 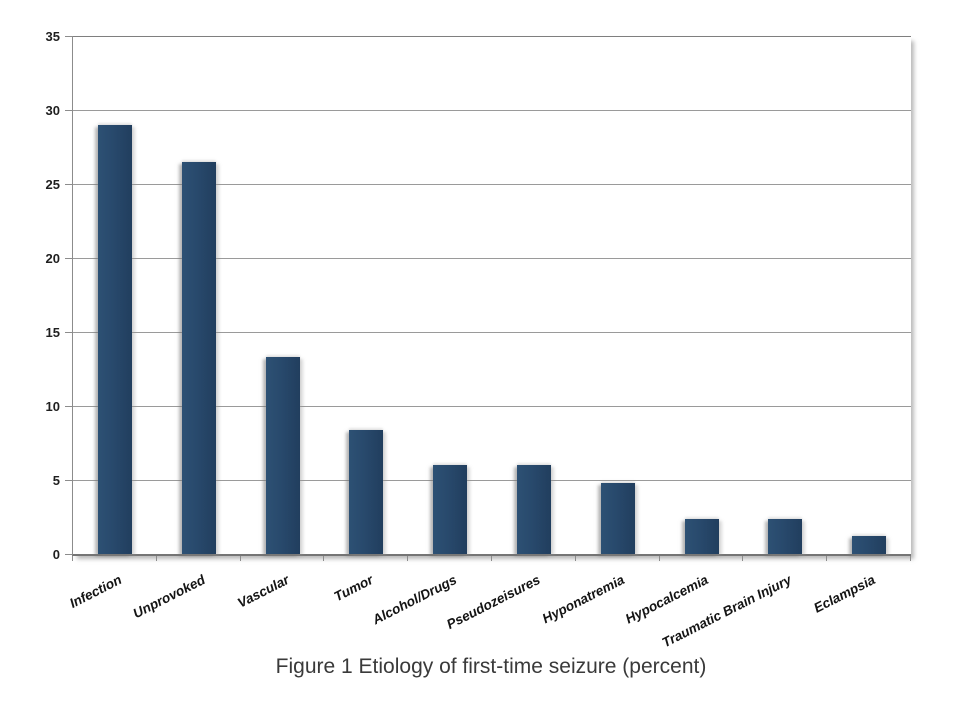 I want to click on x-category-label-eclampsia: Eclampsia, so click(x=844, y=594).